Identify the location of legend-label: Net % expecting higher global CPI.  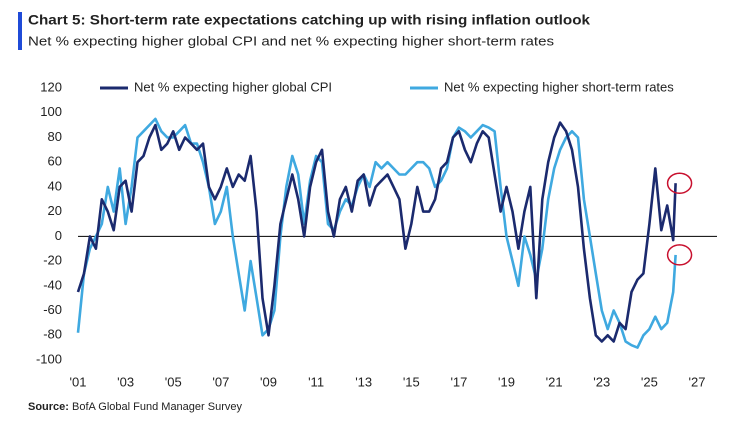
(233, 86).